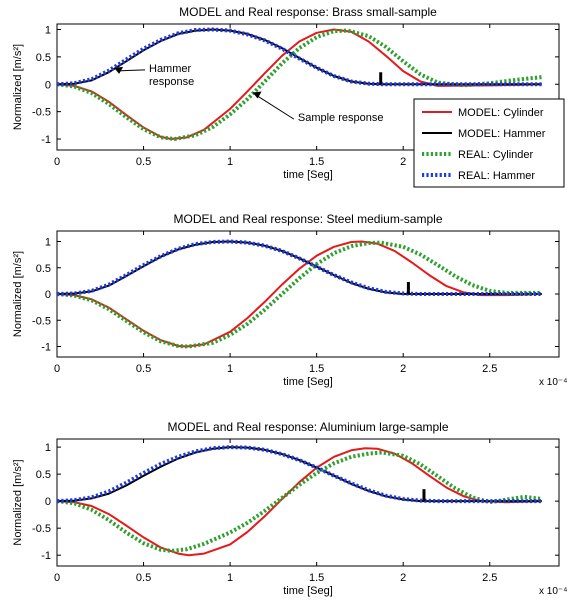  What do you see at coordinates (496, 155) in the screenshot?
I see `legend-label: REAL: Cylinder` at bounding box center [496, 155].